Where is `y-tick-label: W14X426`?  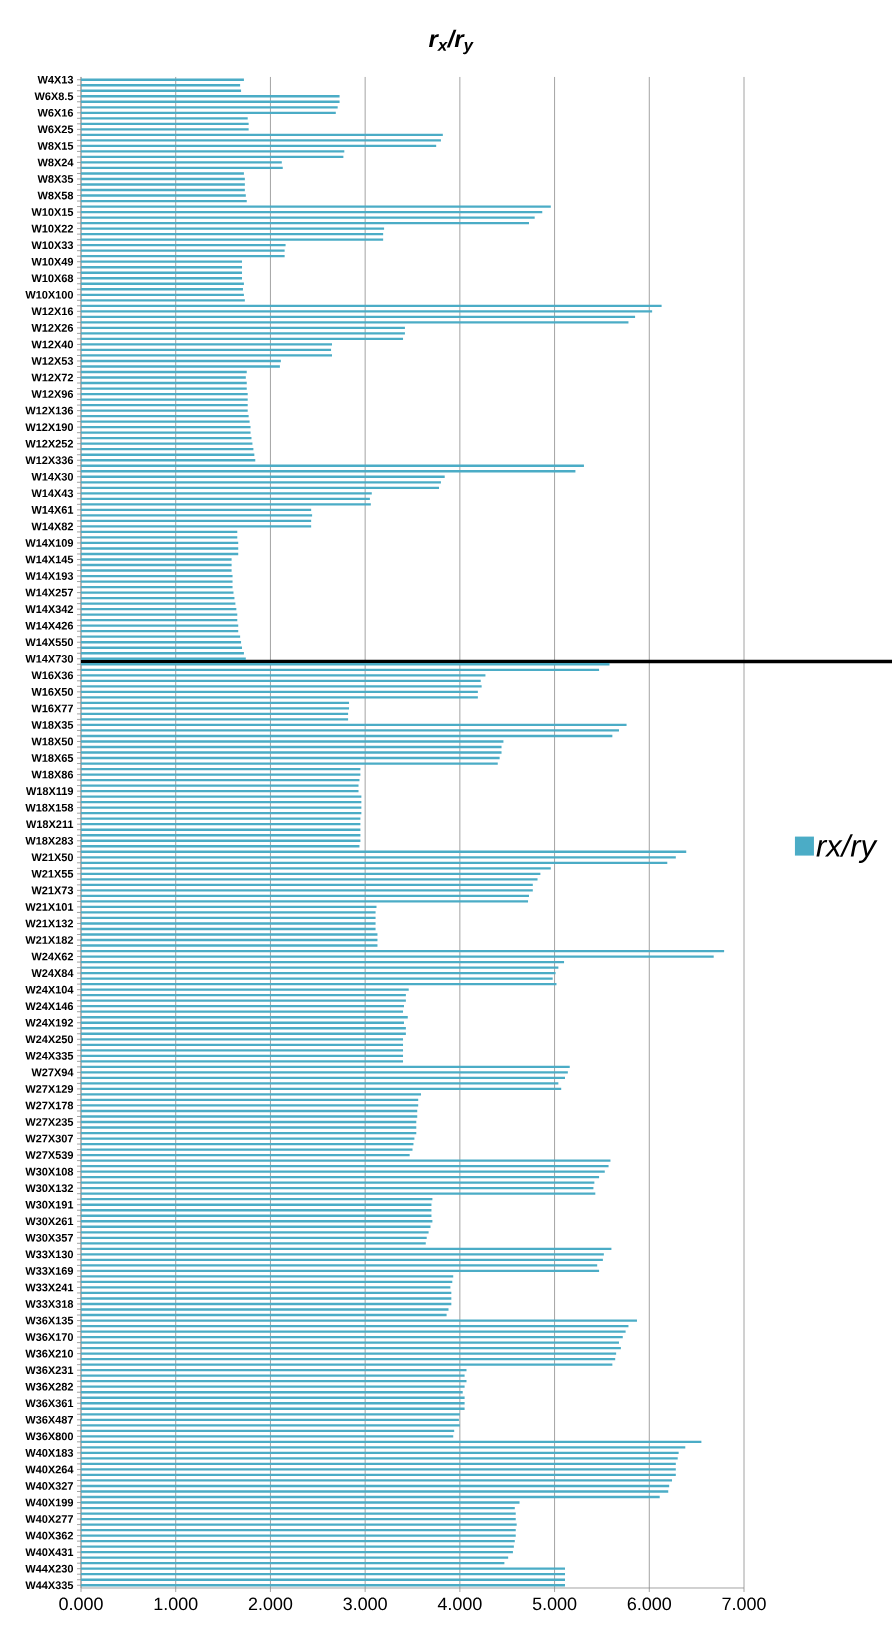
y-tick-label: W14X426 is located at coordinates (49, 625).